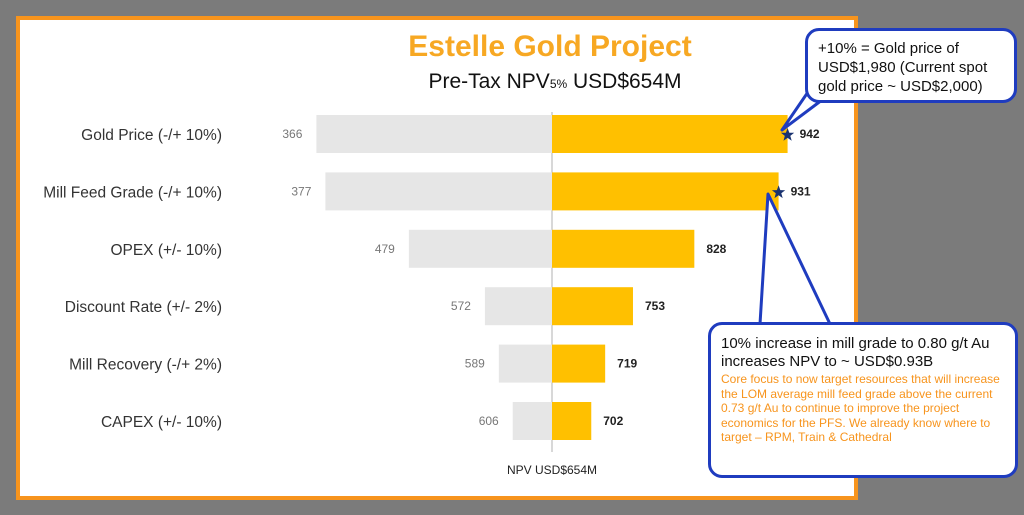 The height and width of the screenshot is (515, 1024). Describe the element at coordinates (475, 364) in the screenshot. I see `data-label-downside: 589` at that location.